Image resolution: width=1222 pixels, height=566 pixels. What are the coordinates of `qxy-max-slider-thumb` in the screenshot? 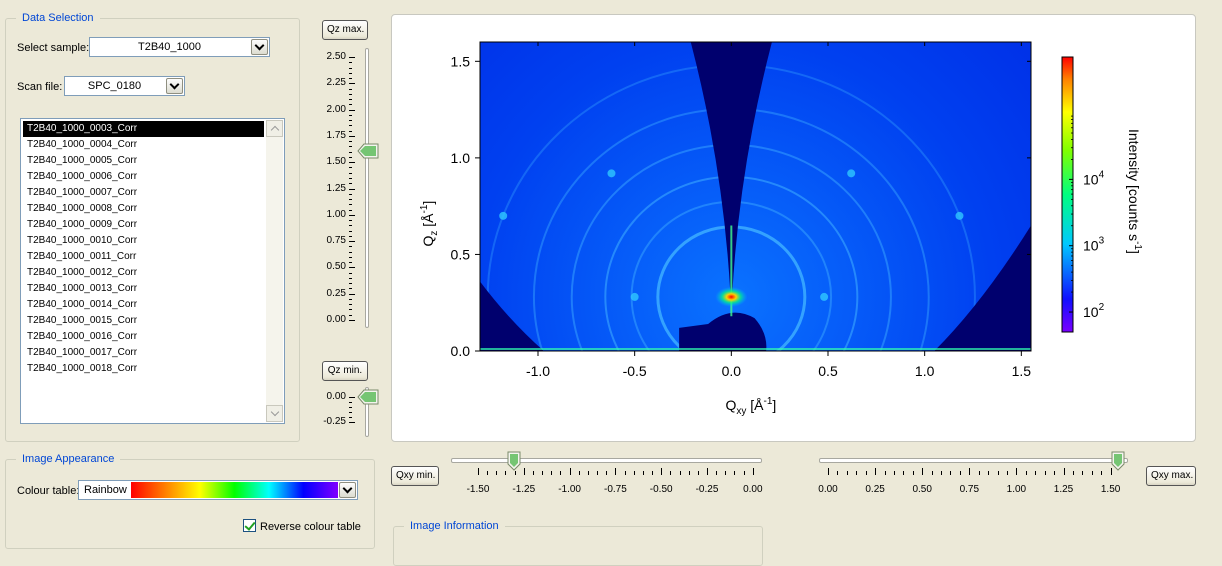 It's located at (1118, 461).